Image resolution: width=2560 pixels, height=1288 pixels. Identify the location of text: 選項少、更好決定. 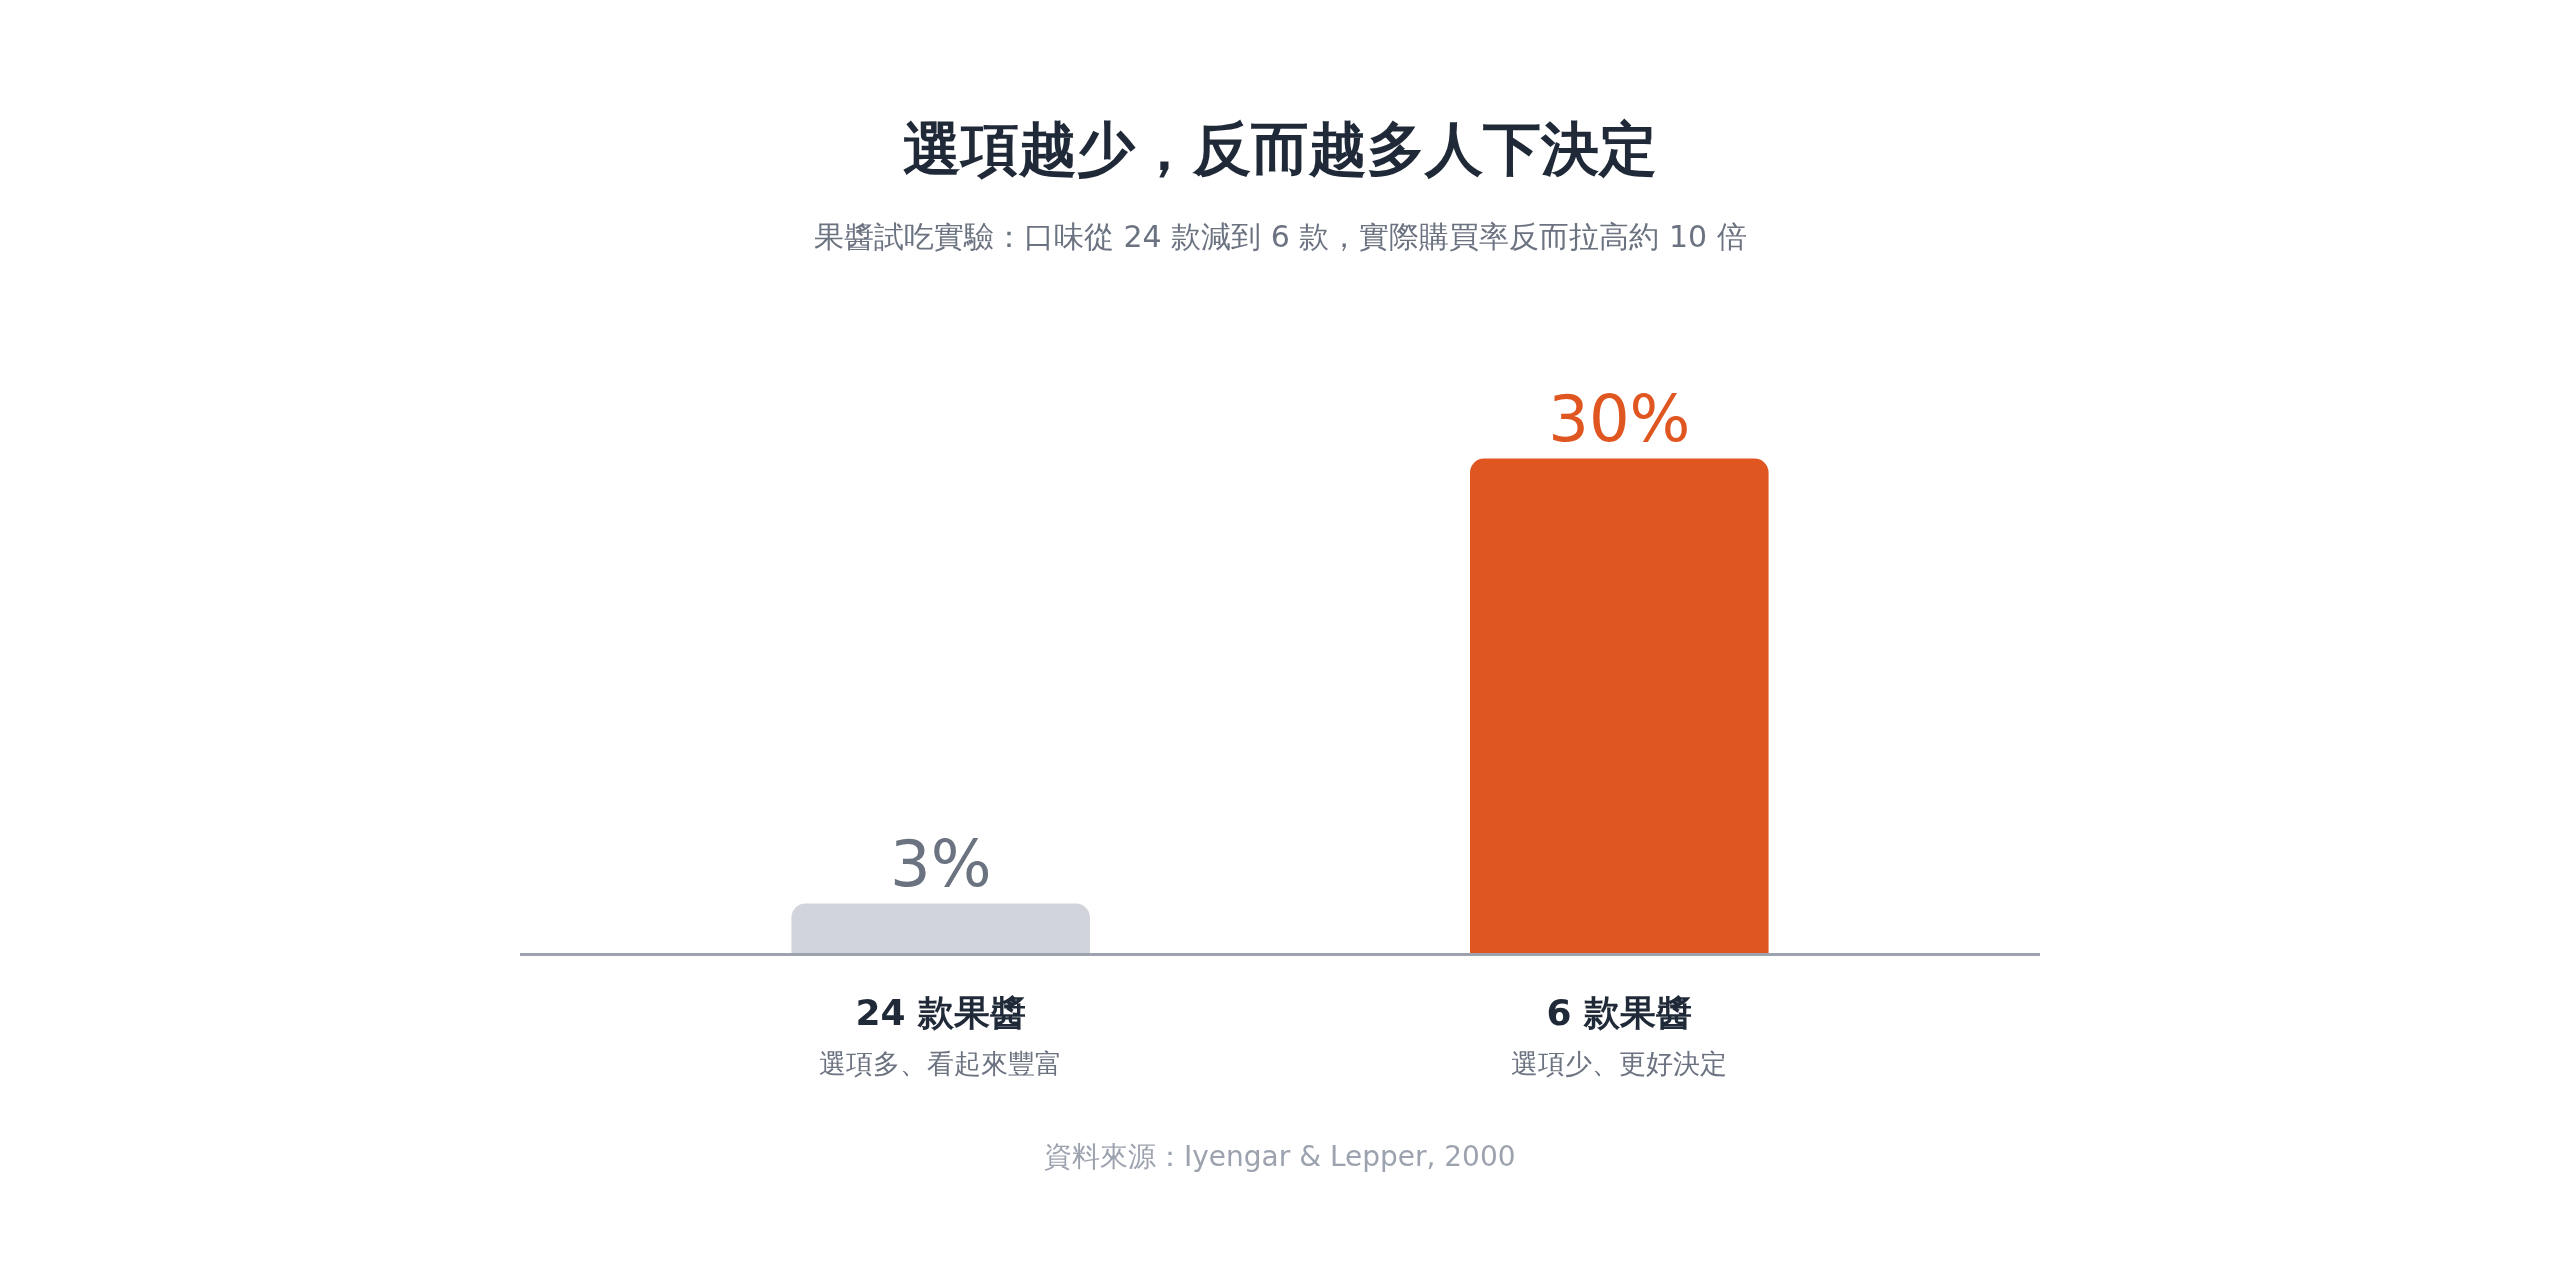
(1619, 1063).